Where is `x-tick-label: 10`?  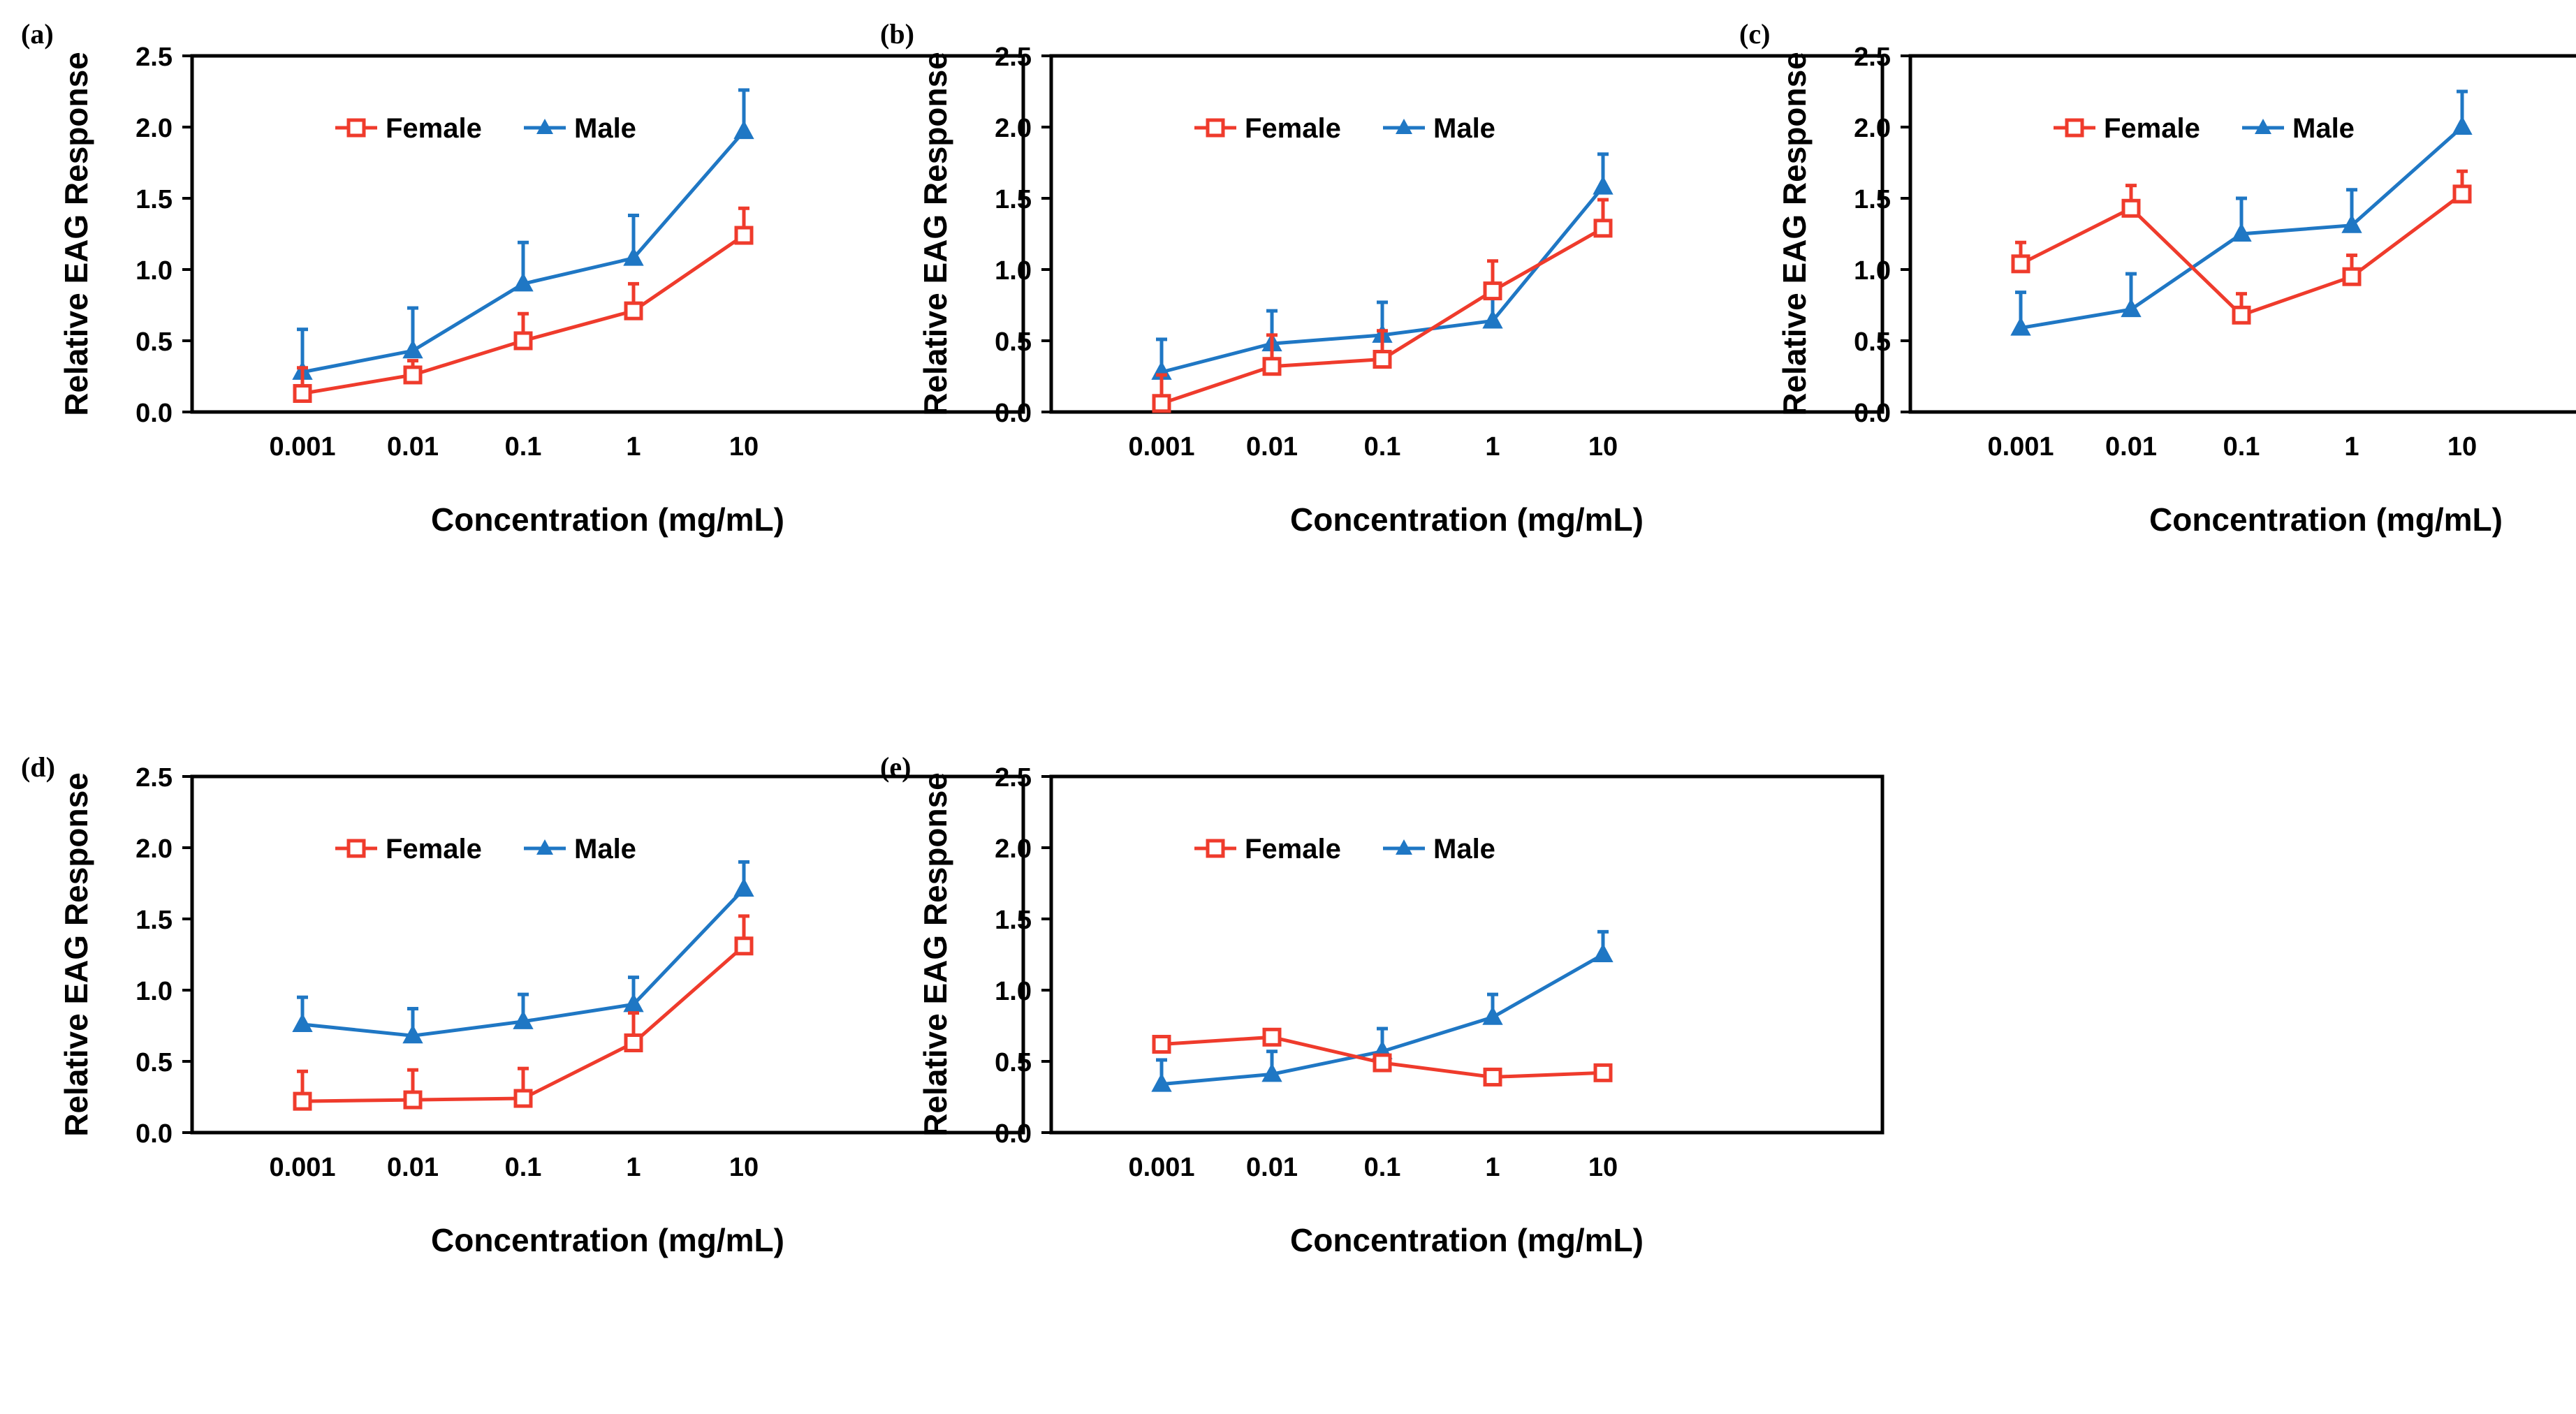 x-tick-label: 10 is located at coordinates (2462, 447).